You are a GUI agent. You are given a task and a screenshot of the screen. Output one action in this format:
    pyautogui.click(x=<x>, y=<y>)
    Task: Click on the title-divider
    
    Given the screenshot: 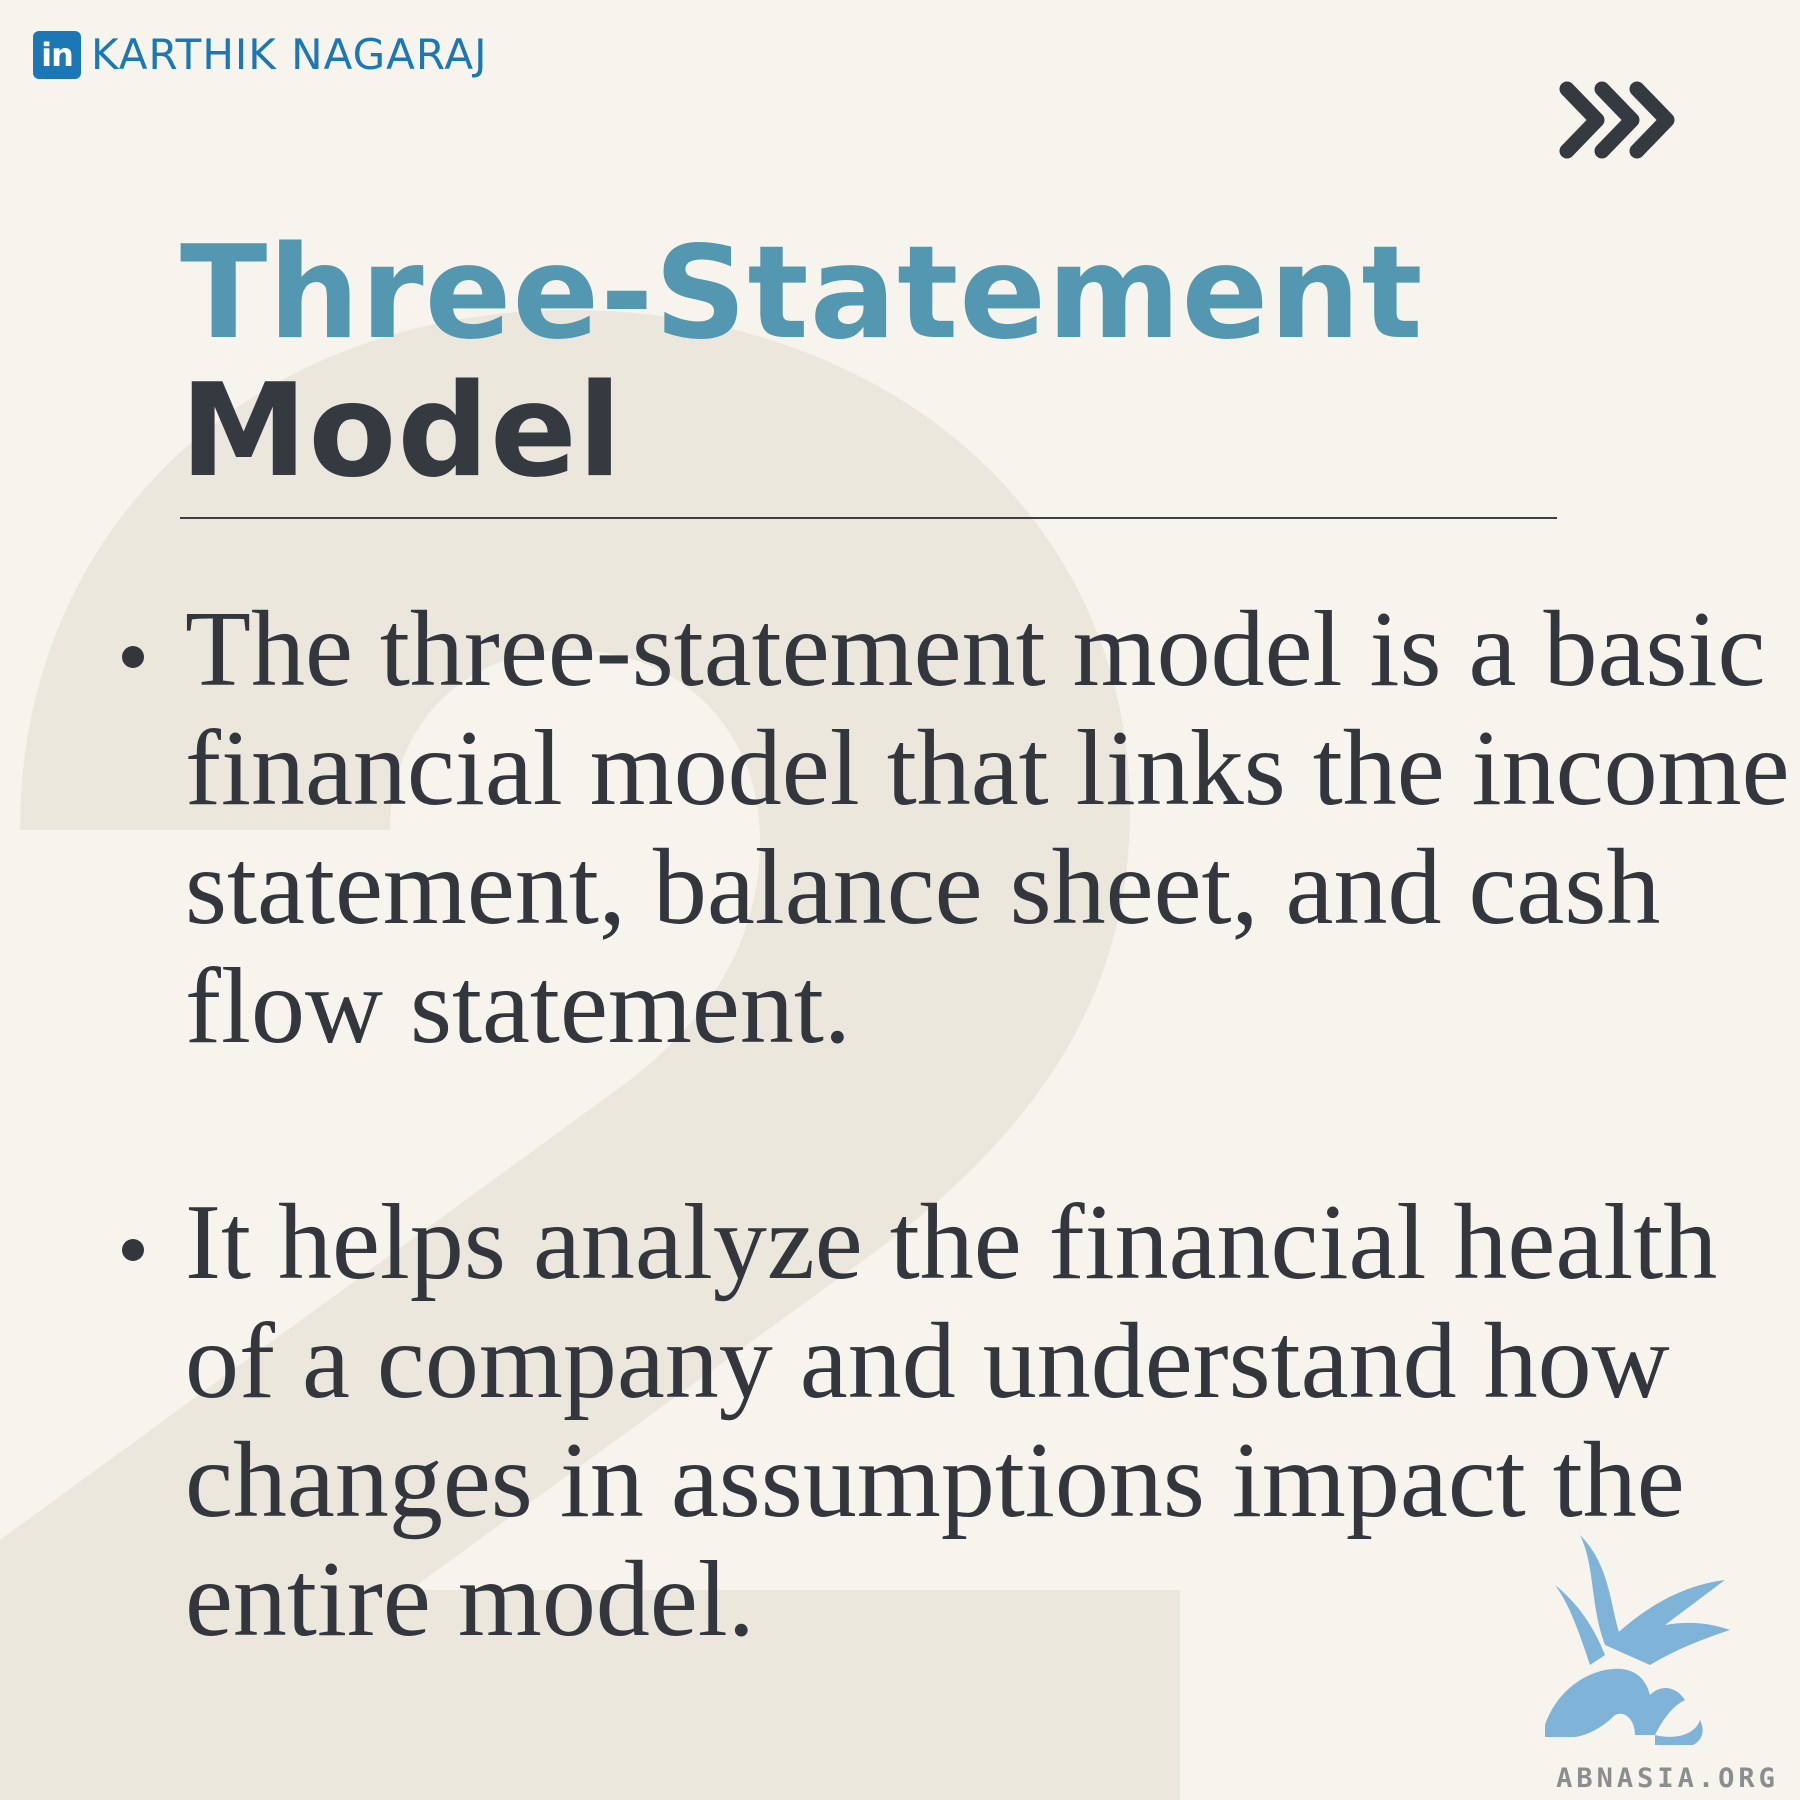 What is the action you would take?
    pyautogui.click(x=868, y=518)
    